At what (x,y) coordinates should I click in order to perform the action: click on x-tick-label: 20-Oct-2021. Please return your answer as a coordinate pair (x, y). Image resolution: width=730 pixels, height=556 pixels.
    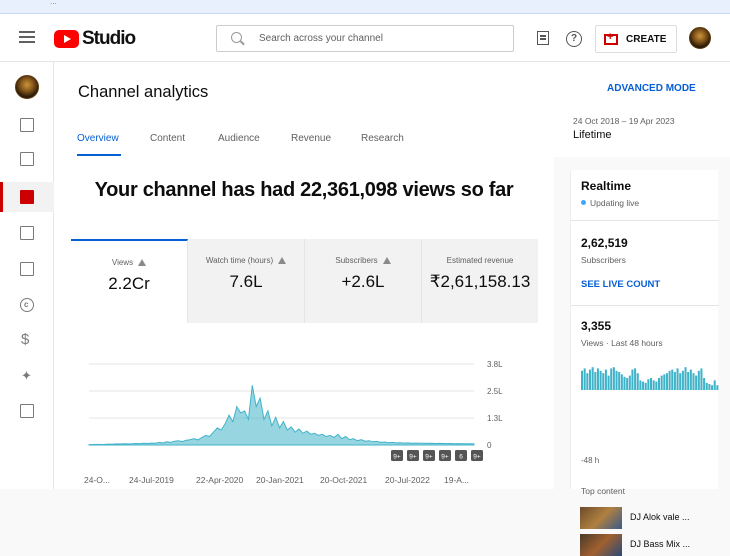
    Looking at the image, I should click on (344, 480).